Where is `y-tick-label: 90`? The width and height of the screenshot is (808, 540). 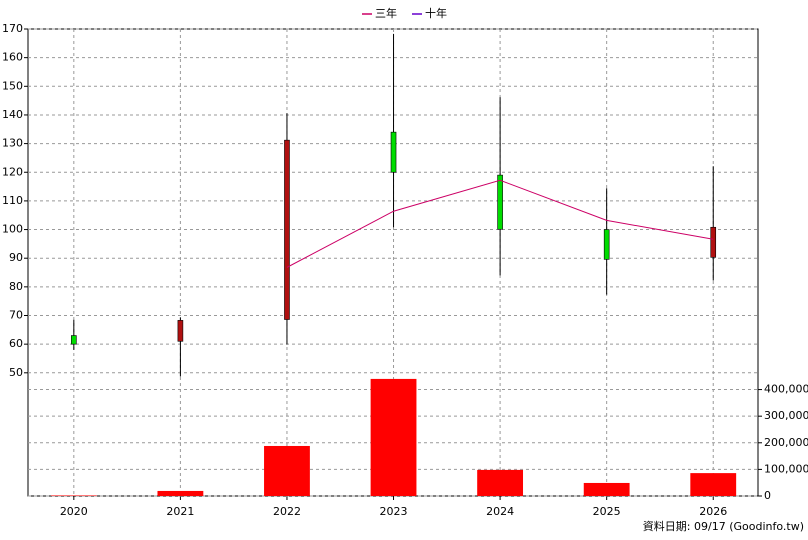
y-tick-label: 90 is located at coordinates (16, 257).